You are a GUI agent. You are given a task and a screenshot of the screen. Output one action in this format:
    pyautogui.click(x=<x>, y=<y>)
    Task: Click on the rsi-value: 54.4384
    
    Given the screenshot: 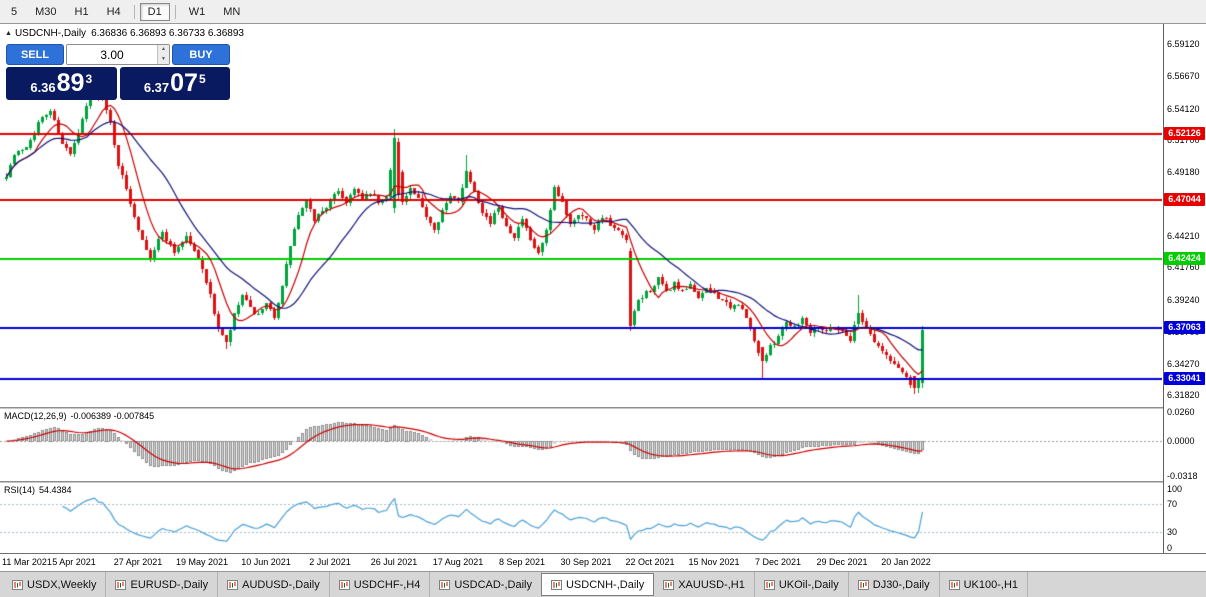 What is the action you would take?
    pyautogui.click(x=55, y=490)
    